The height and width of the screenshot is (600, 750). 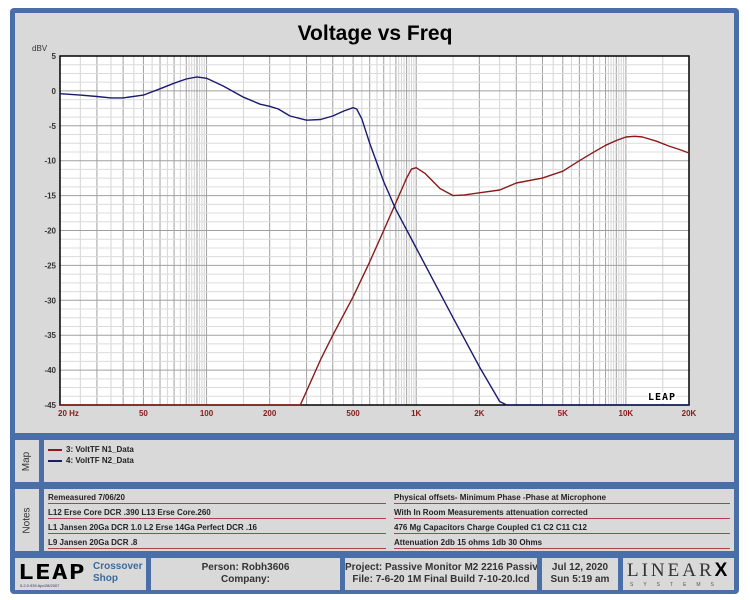 What do you see at coordinates (50, 405) in the screenshot?
I see `svg-text: -45` at bounding box center [50, 405].